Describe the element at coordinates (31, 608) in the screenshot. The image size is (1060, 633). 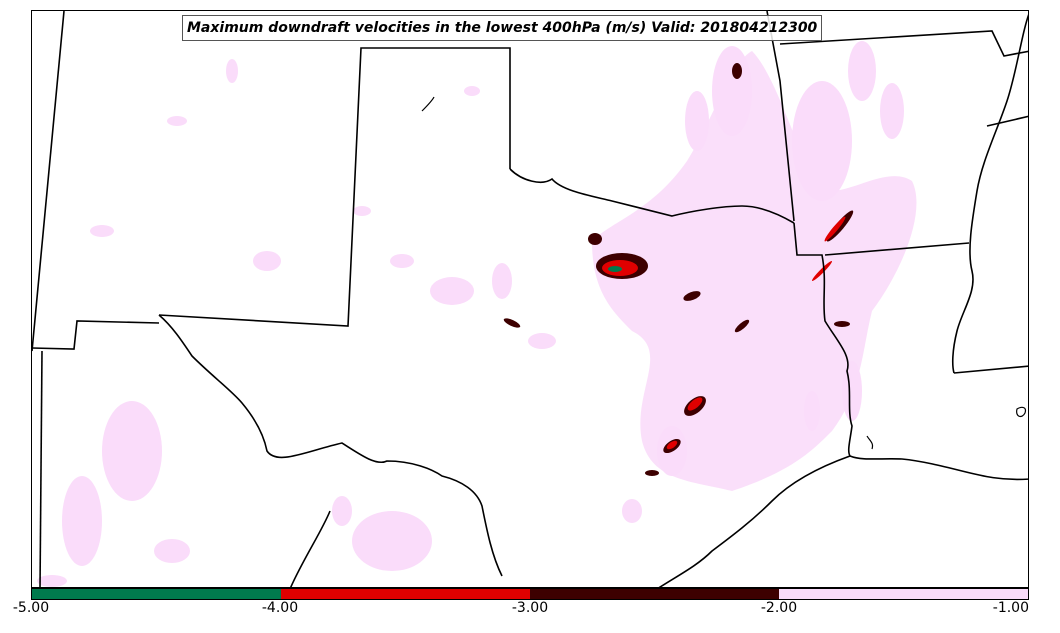
I see `colorbar-tick-label: -5.00` at that location.